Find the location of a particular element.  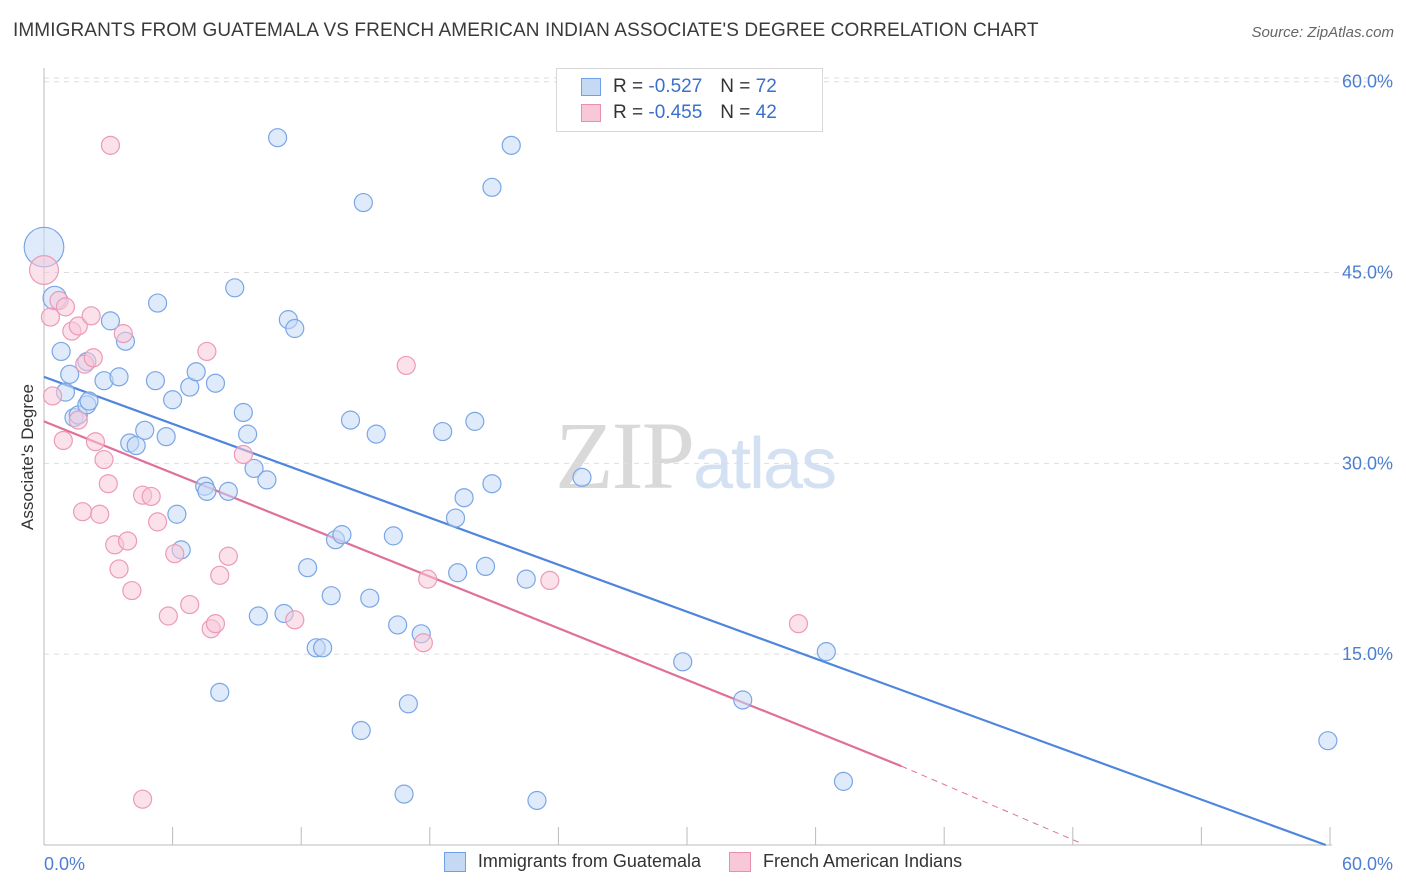

legend-swatch-guatemala is located at coordinates (454, 861).